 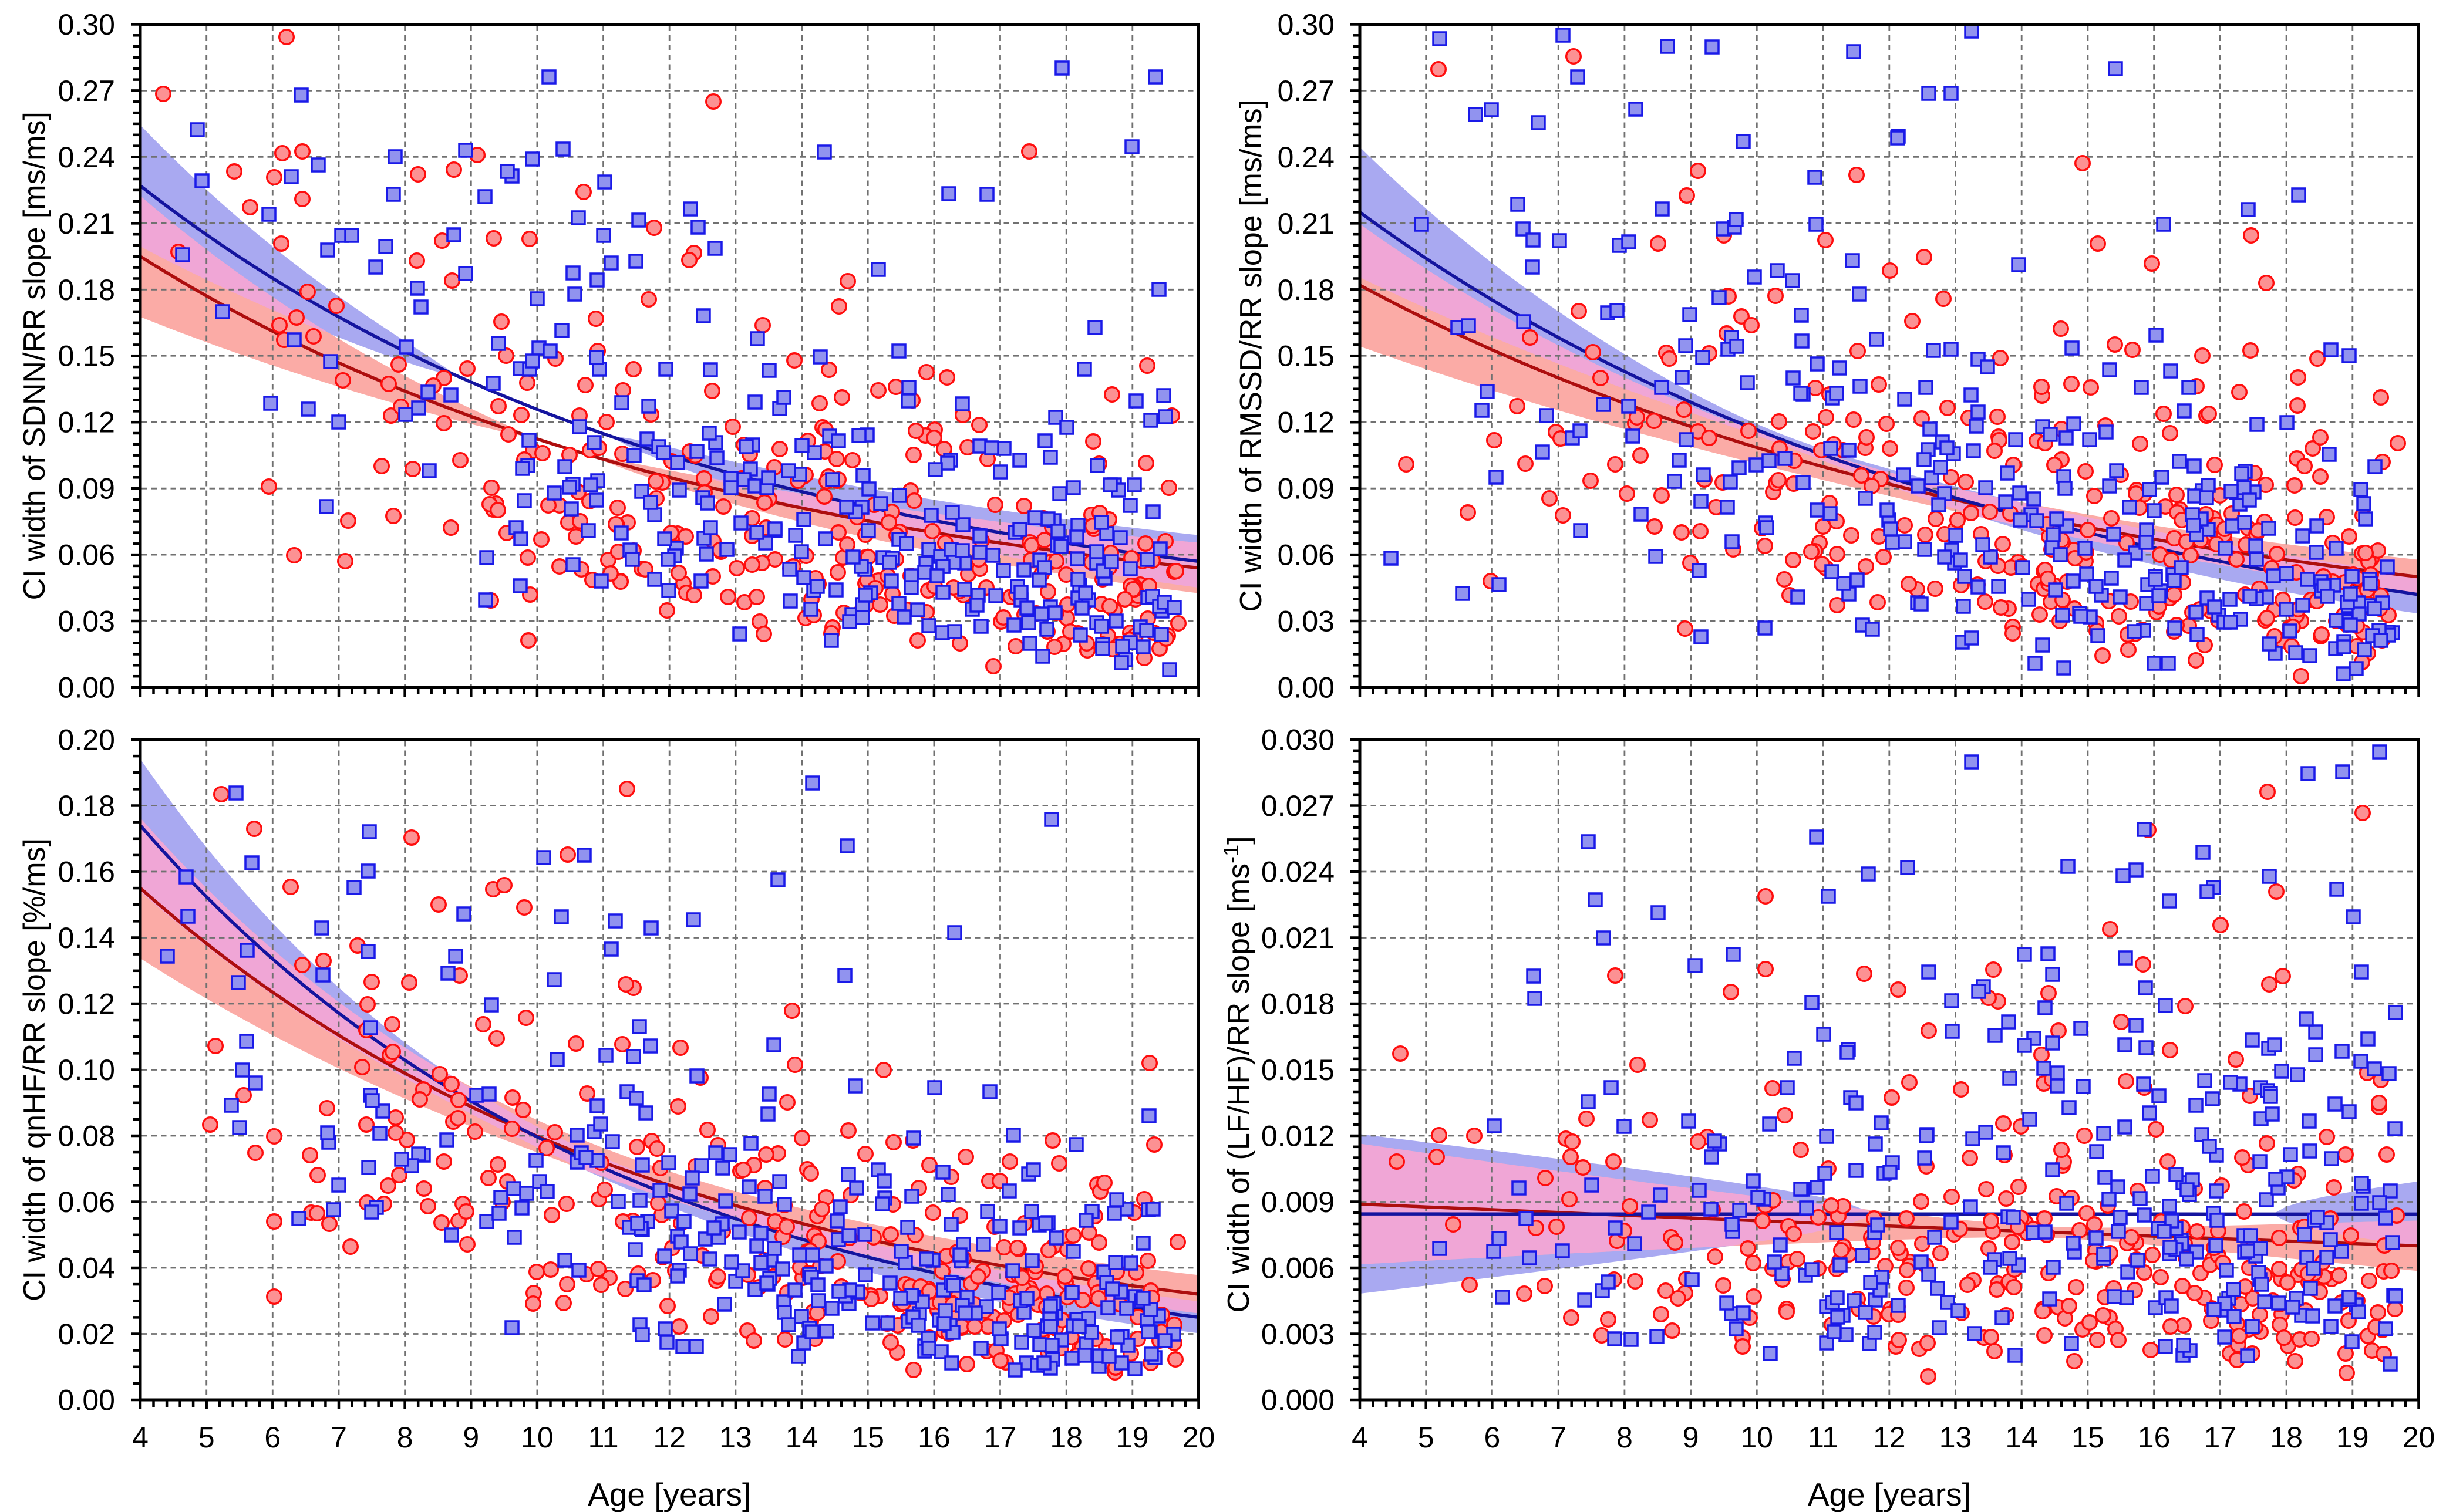 I want to click on svg-text: 0.006, so click(x=1298, y=1269).